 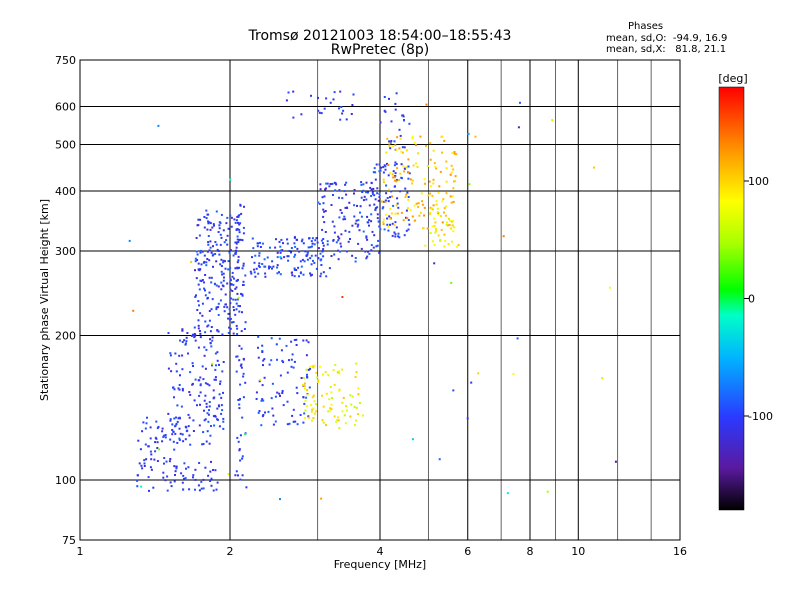 I want to click on y-tick-label: 600, so click(x=65, y=107).